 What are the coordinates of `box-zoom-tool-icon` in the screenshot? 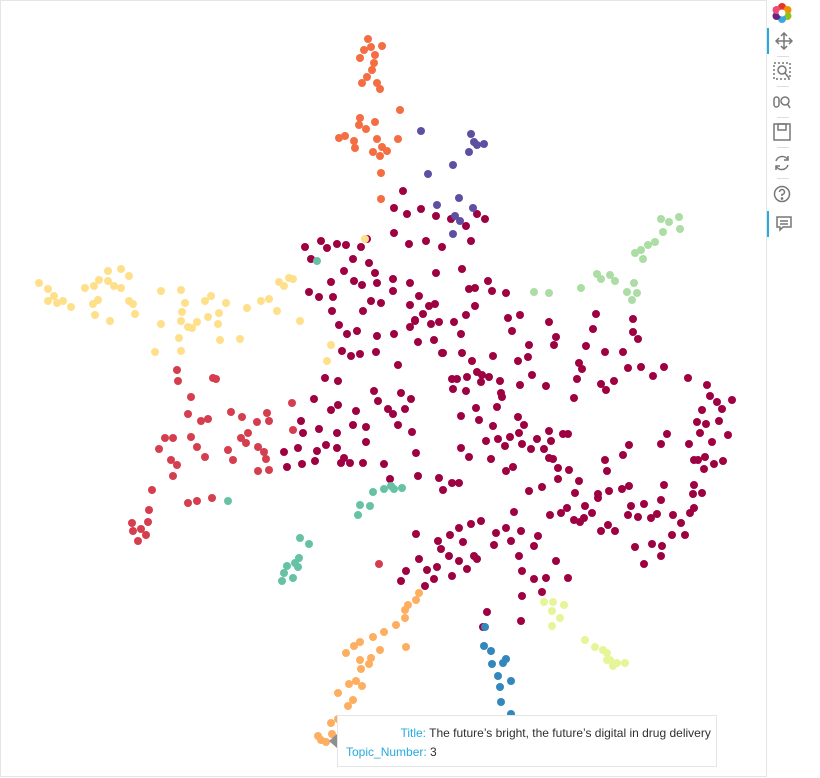 It's located at (782, 71).